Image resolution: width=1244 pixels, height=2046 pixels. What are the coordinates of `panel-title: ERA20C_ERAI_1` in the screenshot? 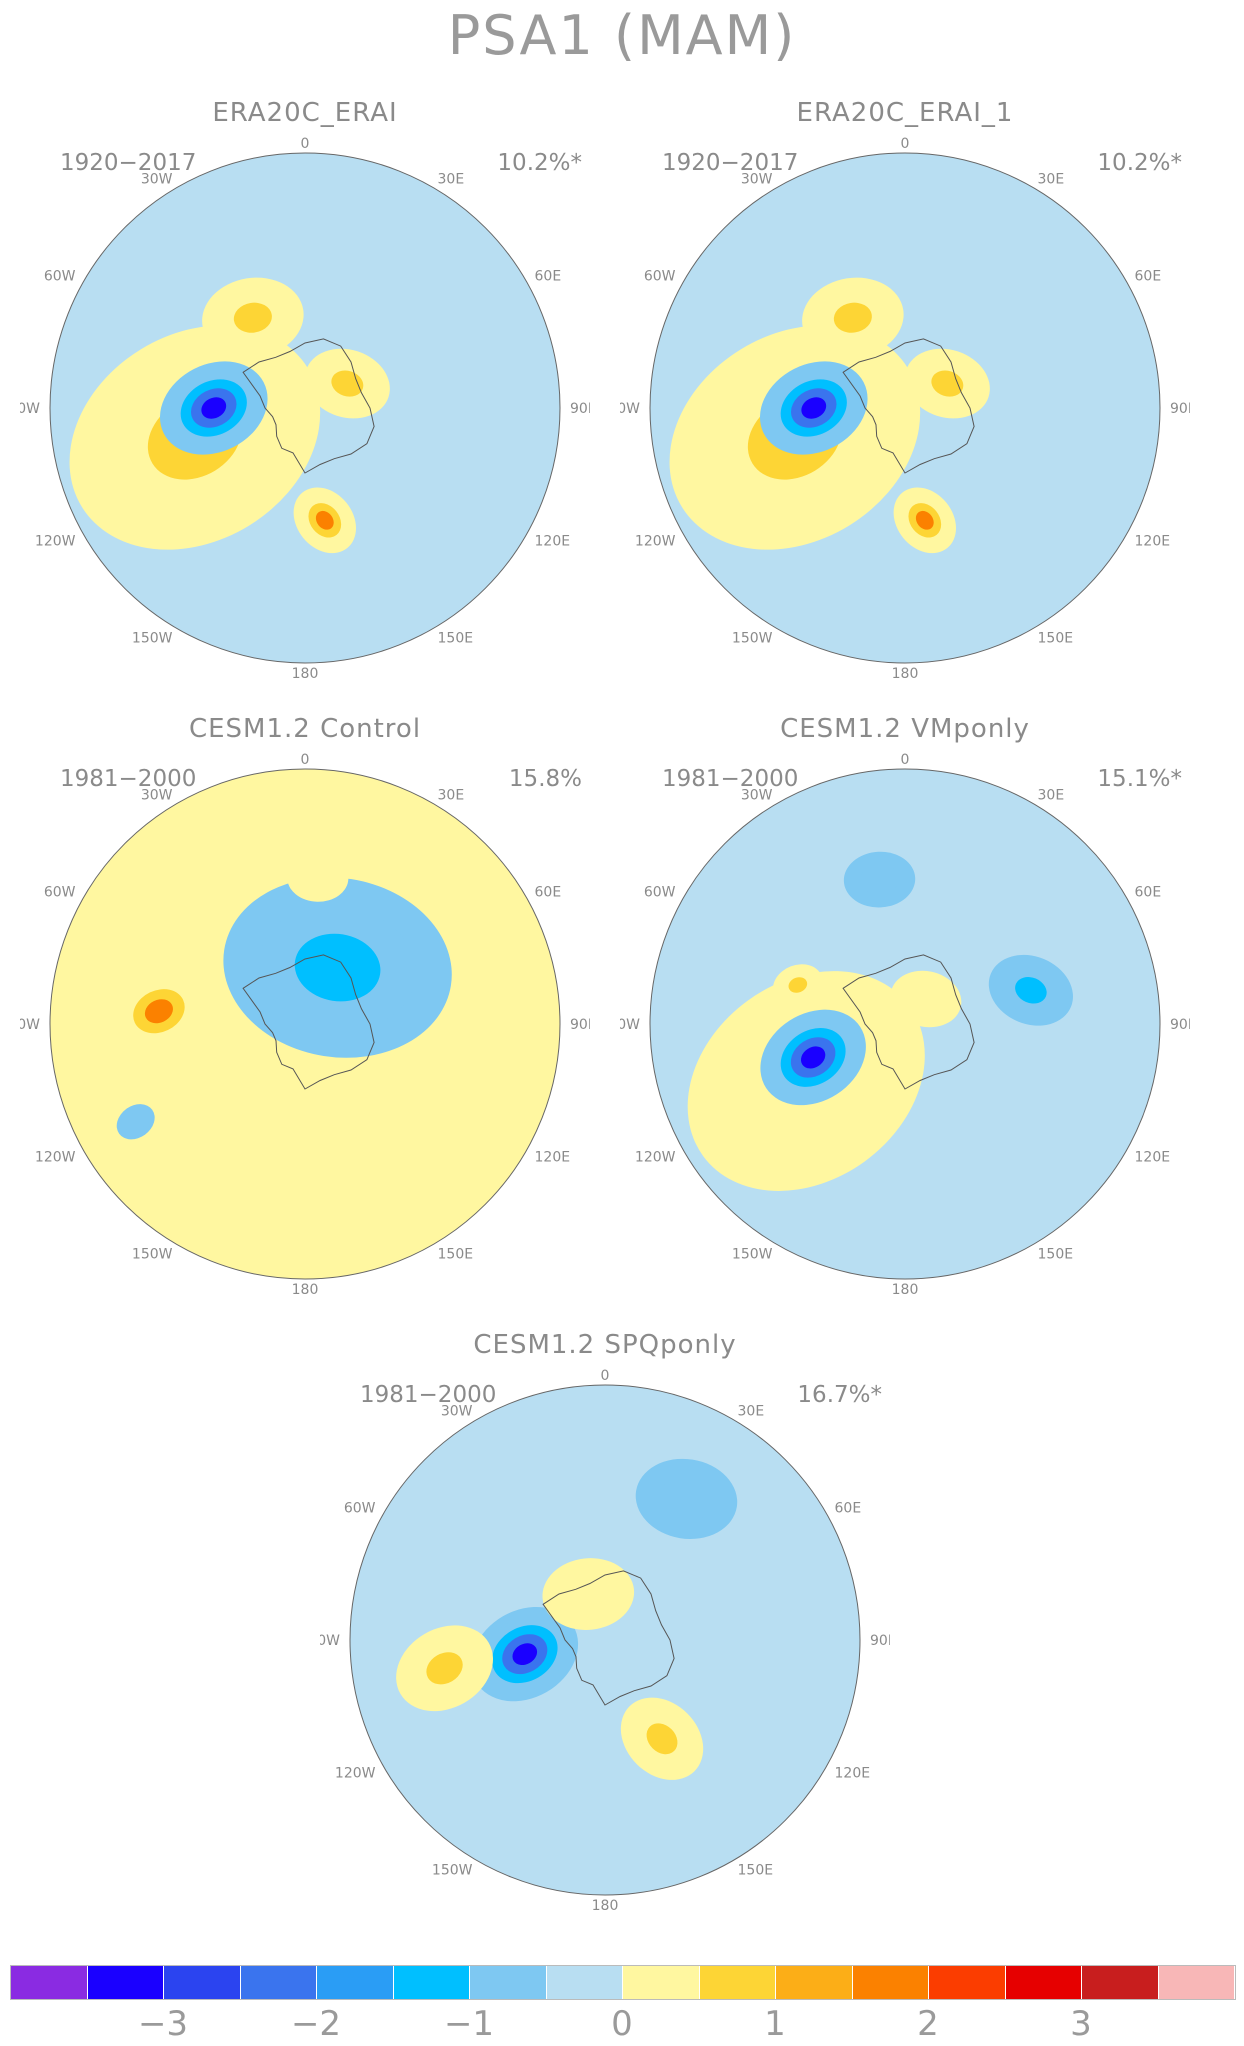 It's located at (905, 113).